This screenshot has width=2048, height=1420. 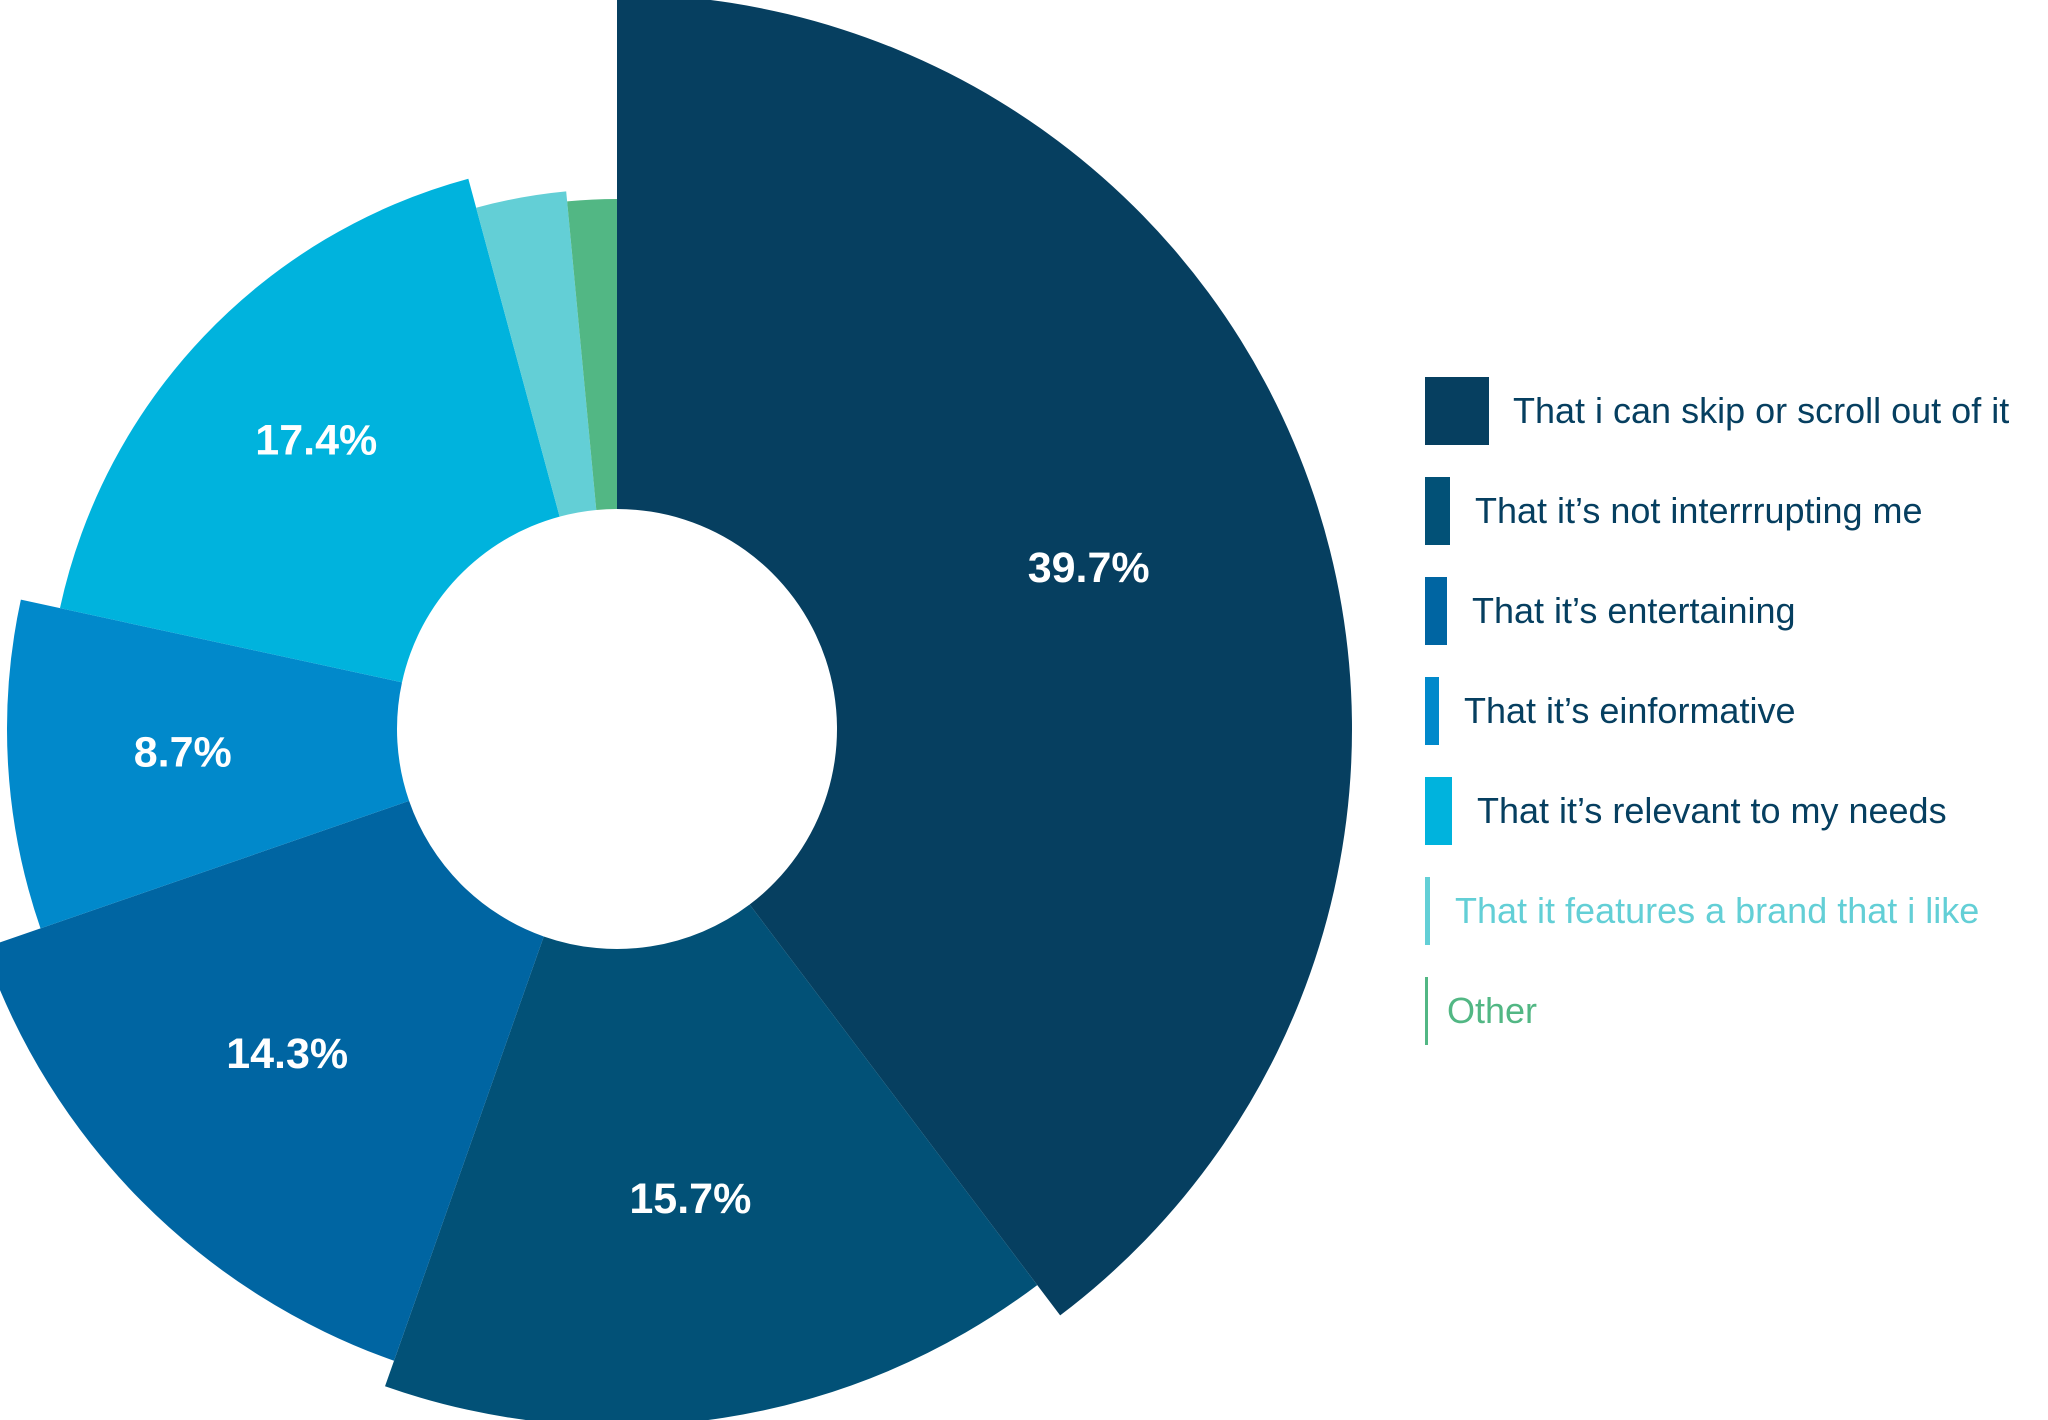 I want to click on legend-item: That it’s entertaining, so click(x=1735, y=611).